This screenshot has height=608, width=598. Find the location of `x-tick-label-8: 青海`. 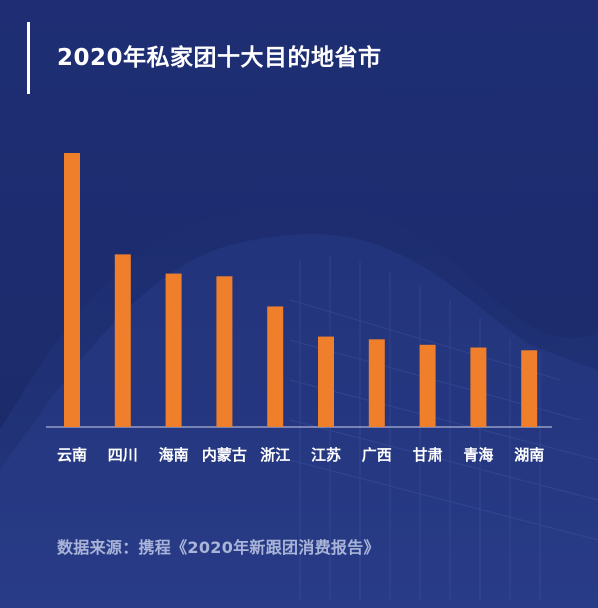

x-tick-label-8: 青海 is located at coordinates (478, 455).